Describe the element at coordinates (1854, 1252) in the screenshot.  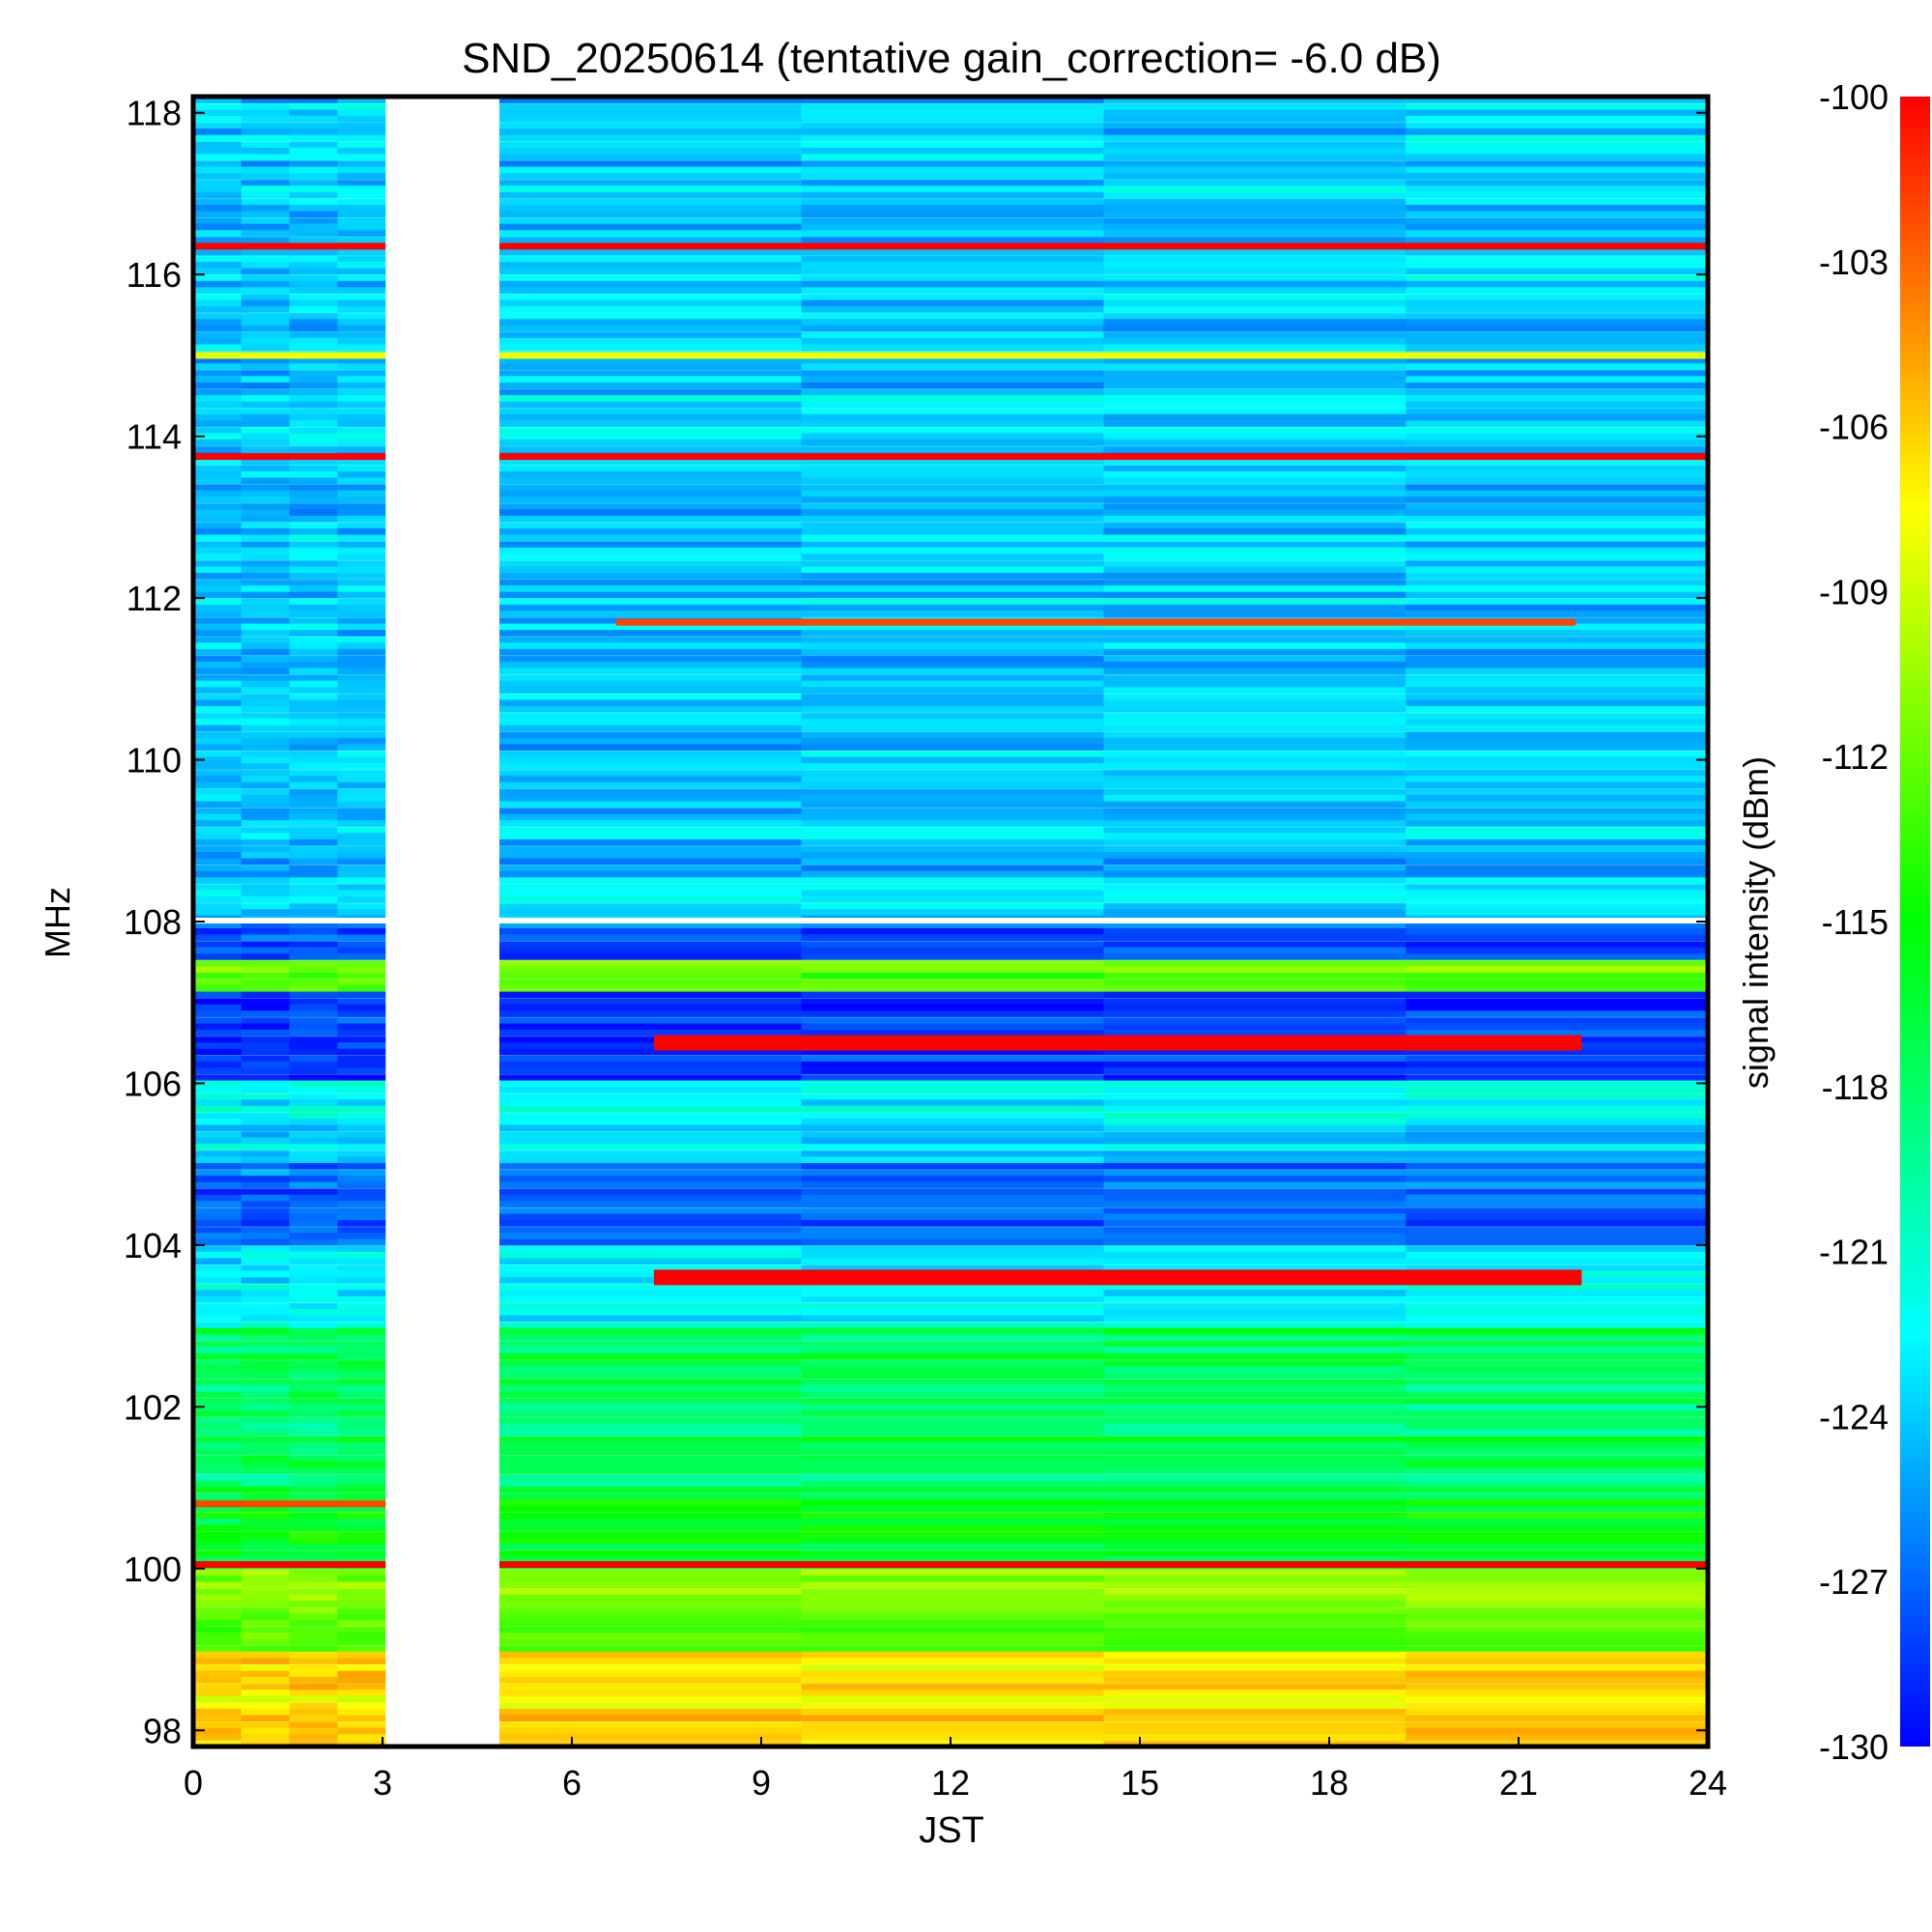
I see `colorbar-tick-label: -121` at that location.